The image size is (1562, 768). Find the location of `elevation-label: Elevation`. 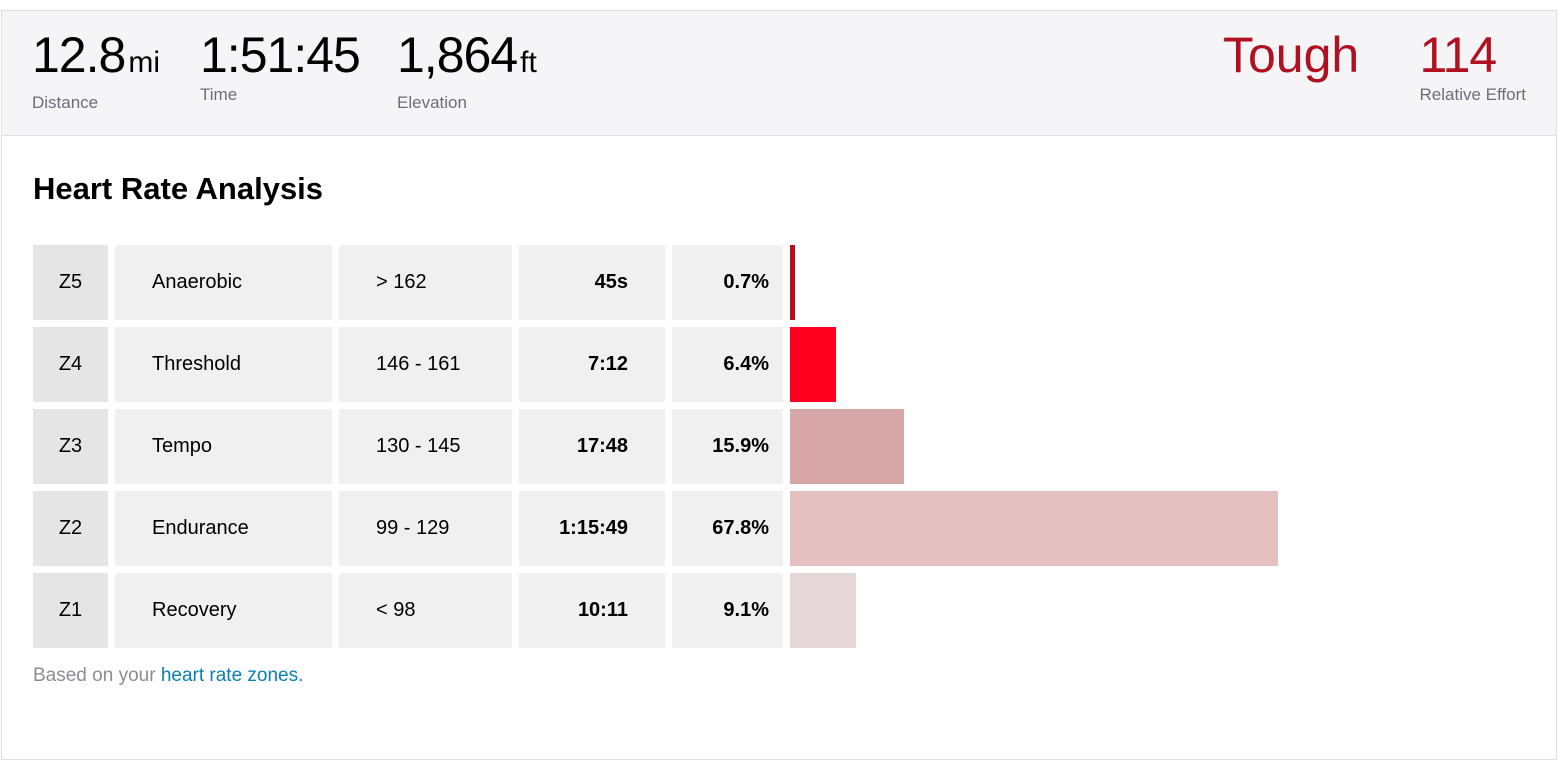

elevation-label: Elevation is located at coordinates (432, 102).